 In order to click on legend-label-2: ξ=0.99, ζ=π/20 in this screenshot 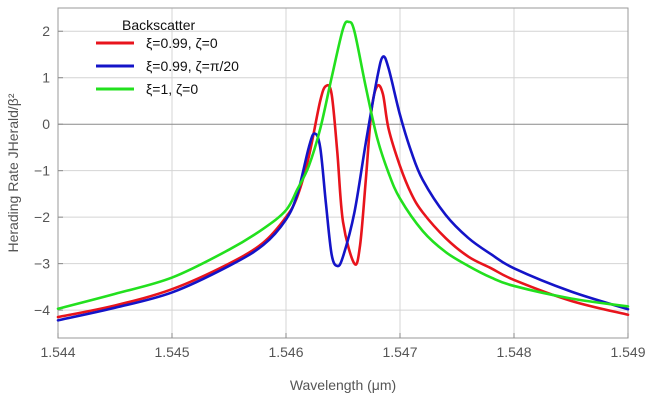, I will do `click(192, 66)`.